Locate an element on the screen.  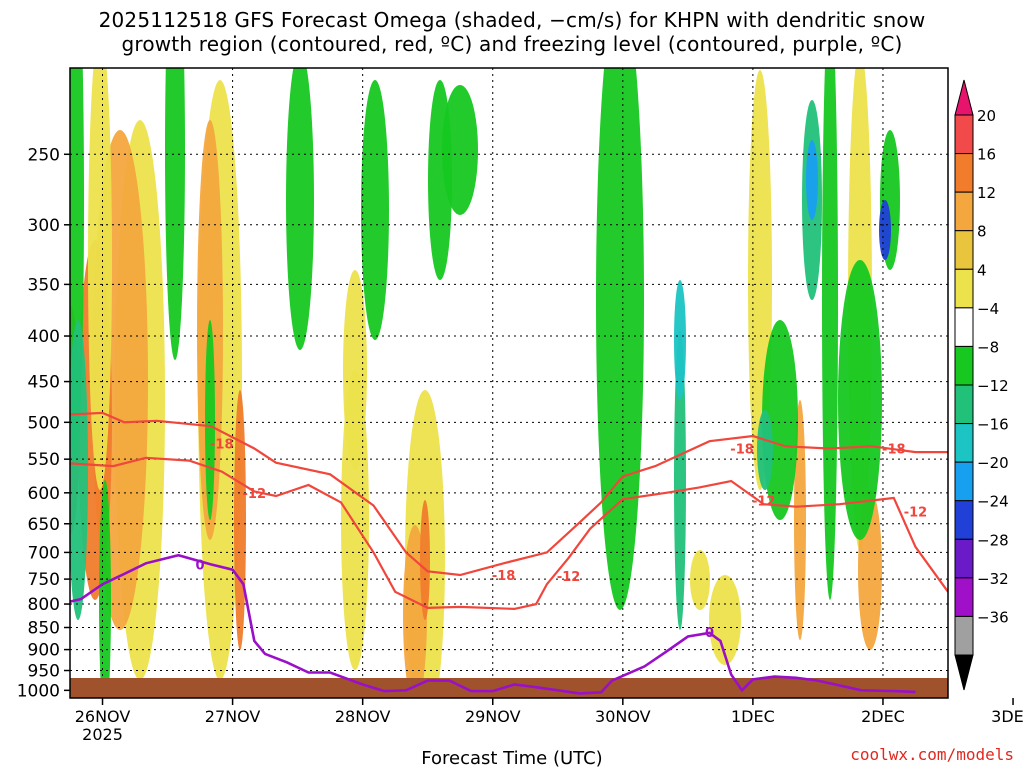
colorbar-label-6: −8 is located at coordinates (988, 347).